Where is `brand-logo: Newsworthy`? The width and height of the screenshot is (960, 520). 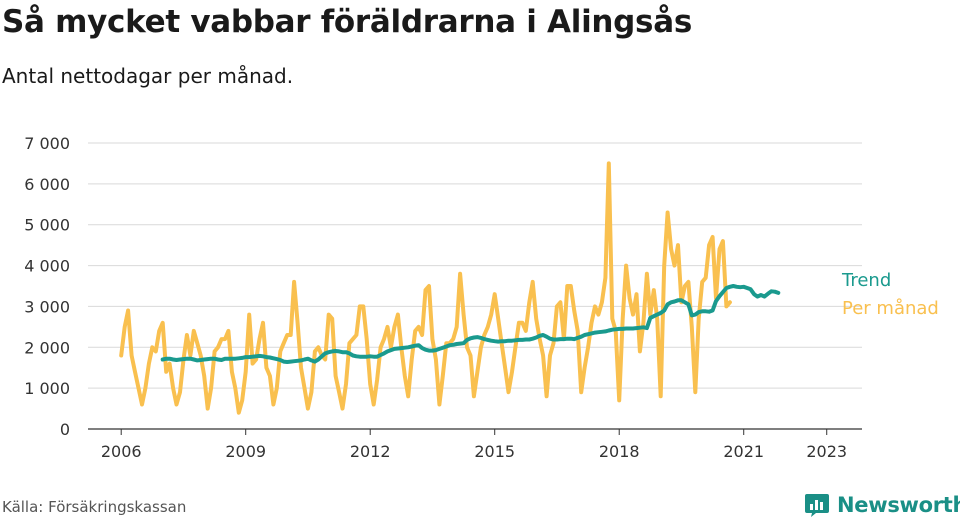
brand-logo: Newsworthy is located at coordinates (882, 505).